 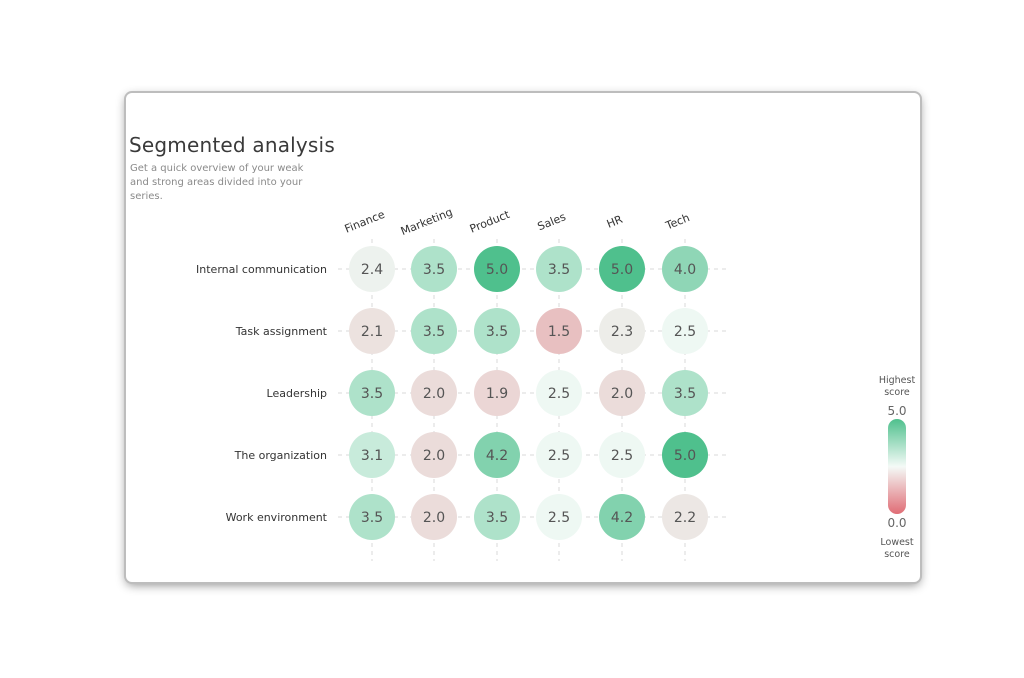 I want to click on row-label: The organization, so click(x=280, y=455).